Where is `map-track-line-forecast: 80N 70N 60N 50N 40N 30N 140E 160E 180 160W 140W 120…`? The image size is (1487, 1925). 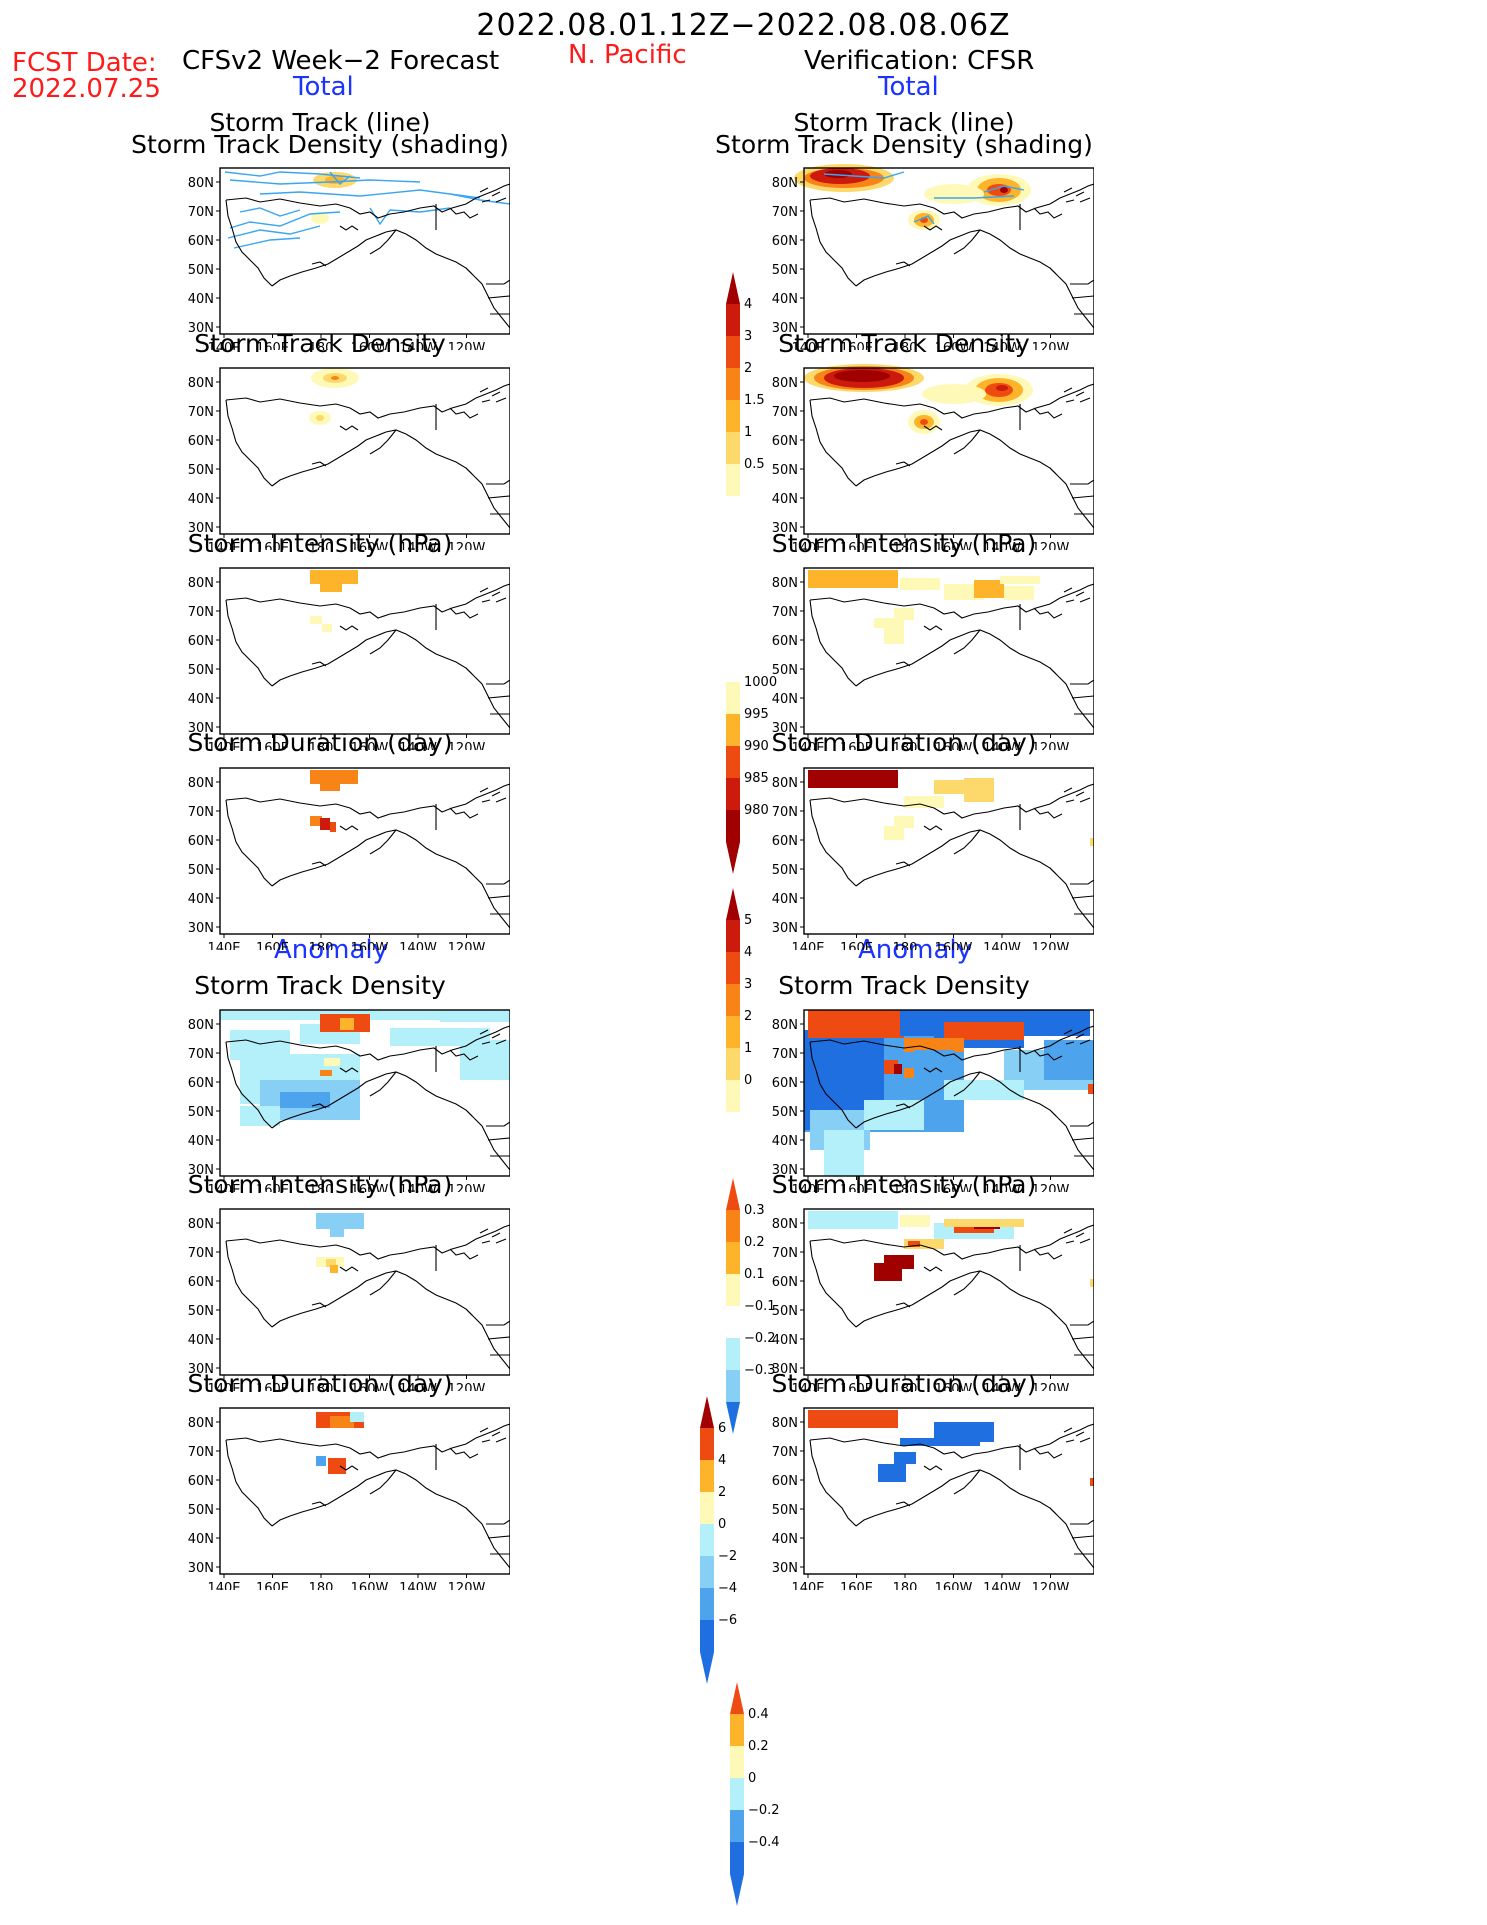 map-track-line-forecast: 80N 70N 60N 50N 40N 30N 140E 160E 180 160W 140W 120… is located at coordinates (349, 258).